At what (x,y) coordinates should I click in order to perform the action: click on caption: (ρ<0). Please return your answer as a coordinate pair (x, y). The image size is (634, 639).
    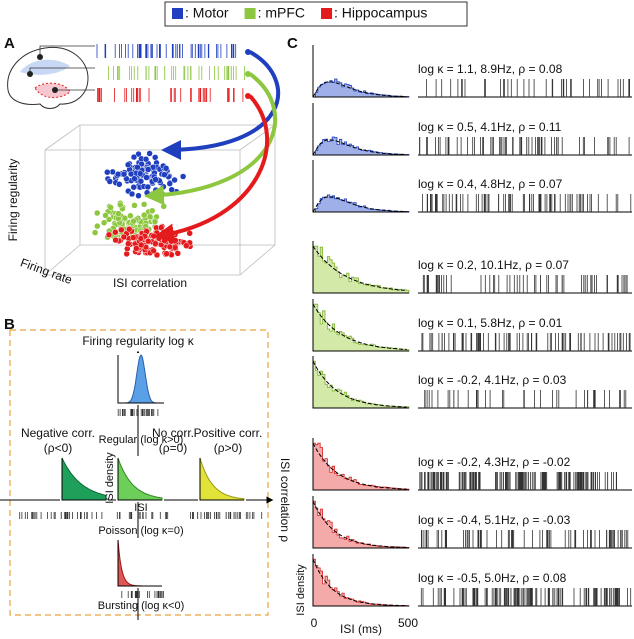
    Looking at the image, I should click on (58, 448).